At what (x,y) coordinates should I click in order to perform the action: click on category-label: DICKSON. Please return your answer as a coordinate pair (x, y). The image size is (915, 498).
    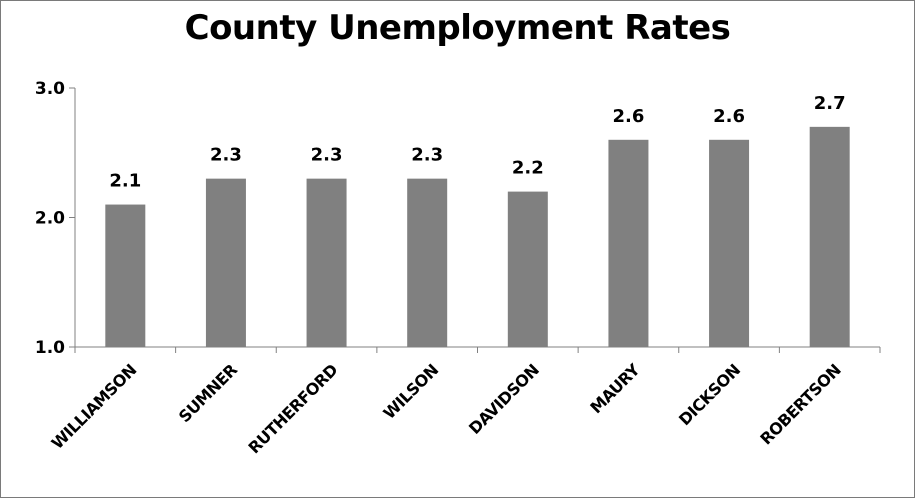
    Looking at the image, I should click on (709, 394).